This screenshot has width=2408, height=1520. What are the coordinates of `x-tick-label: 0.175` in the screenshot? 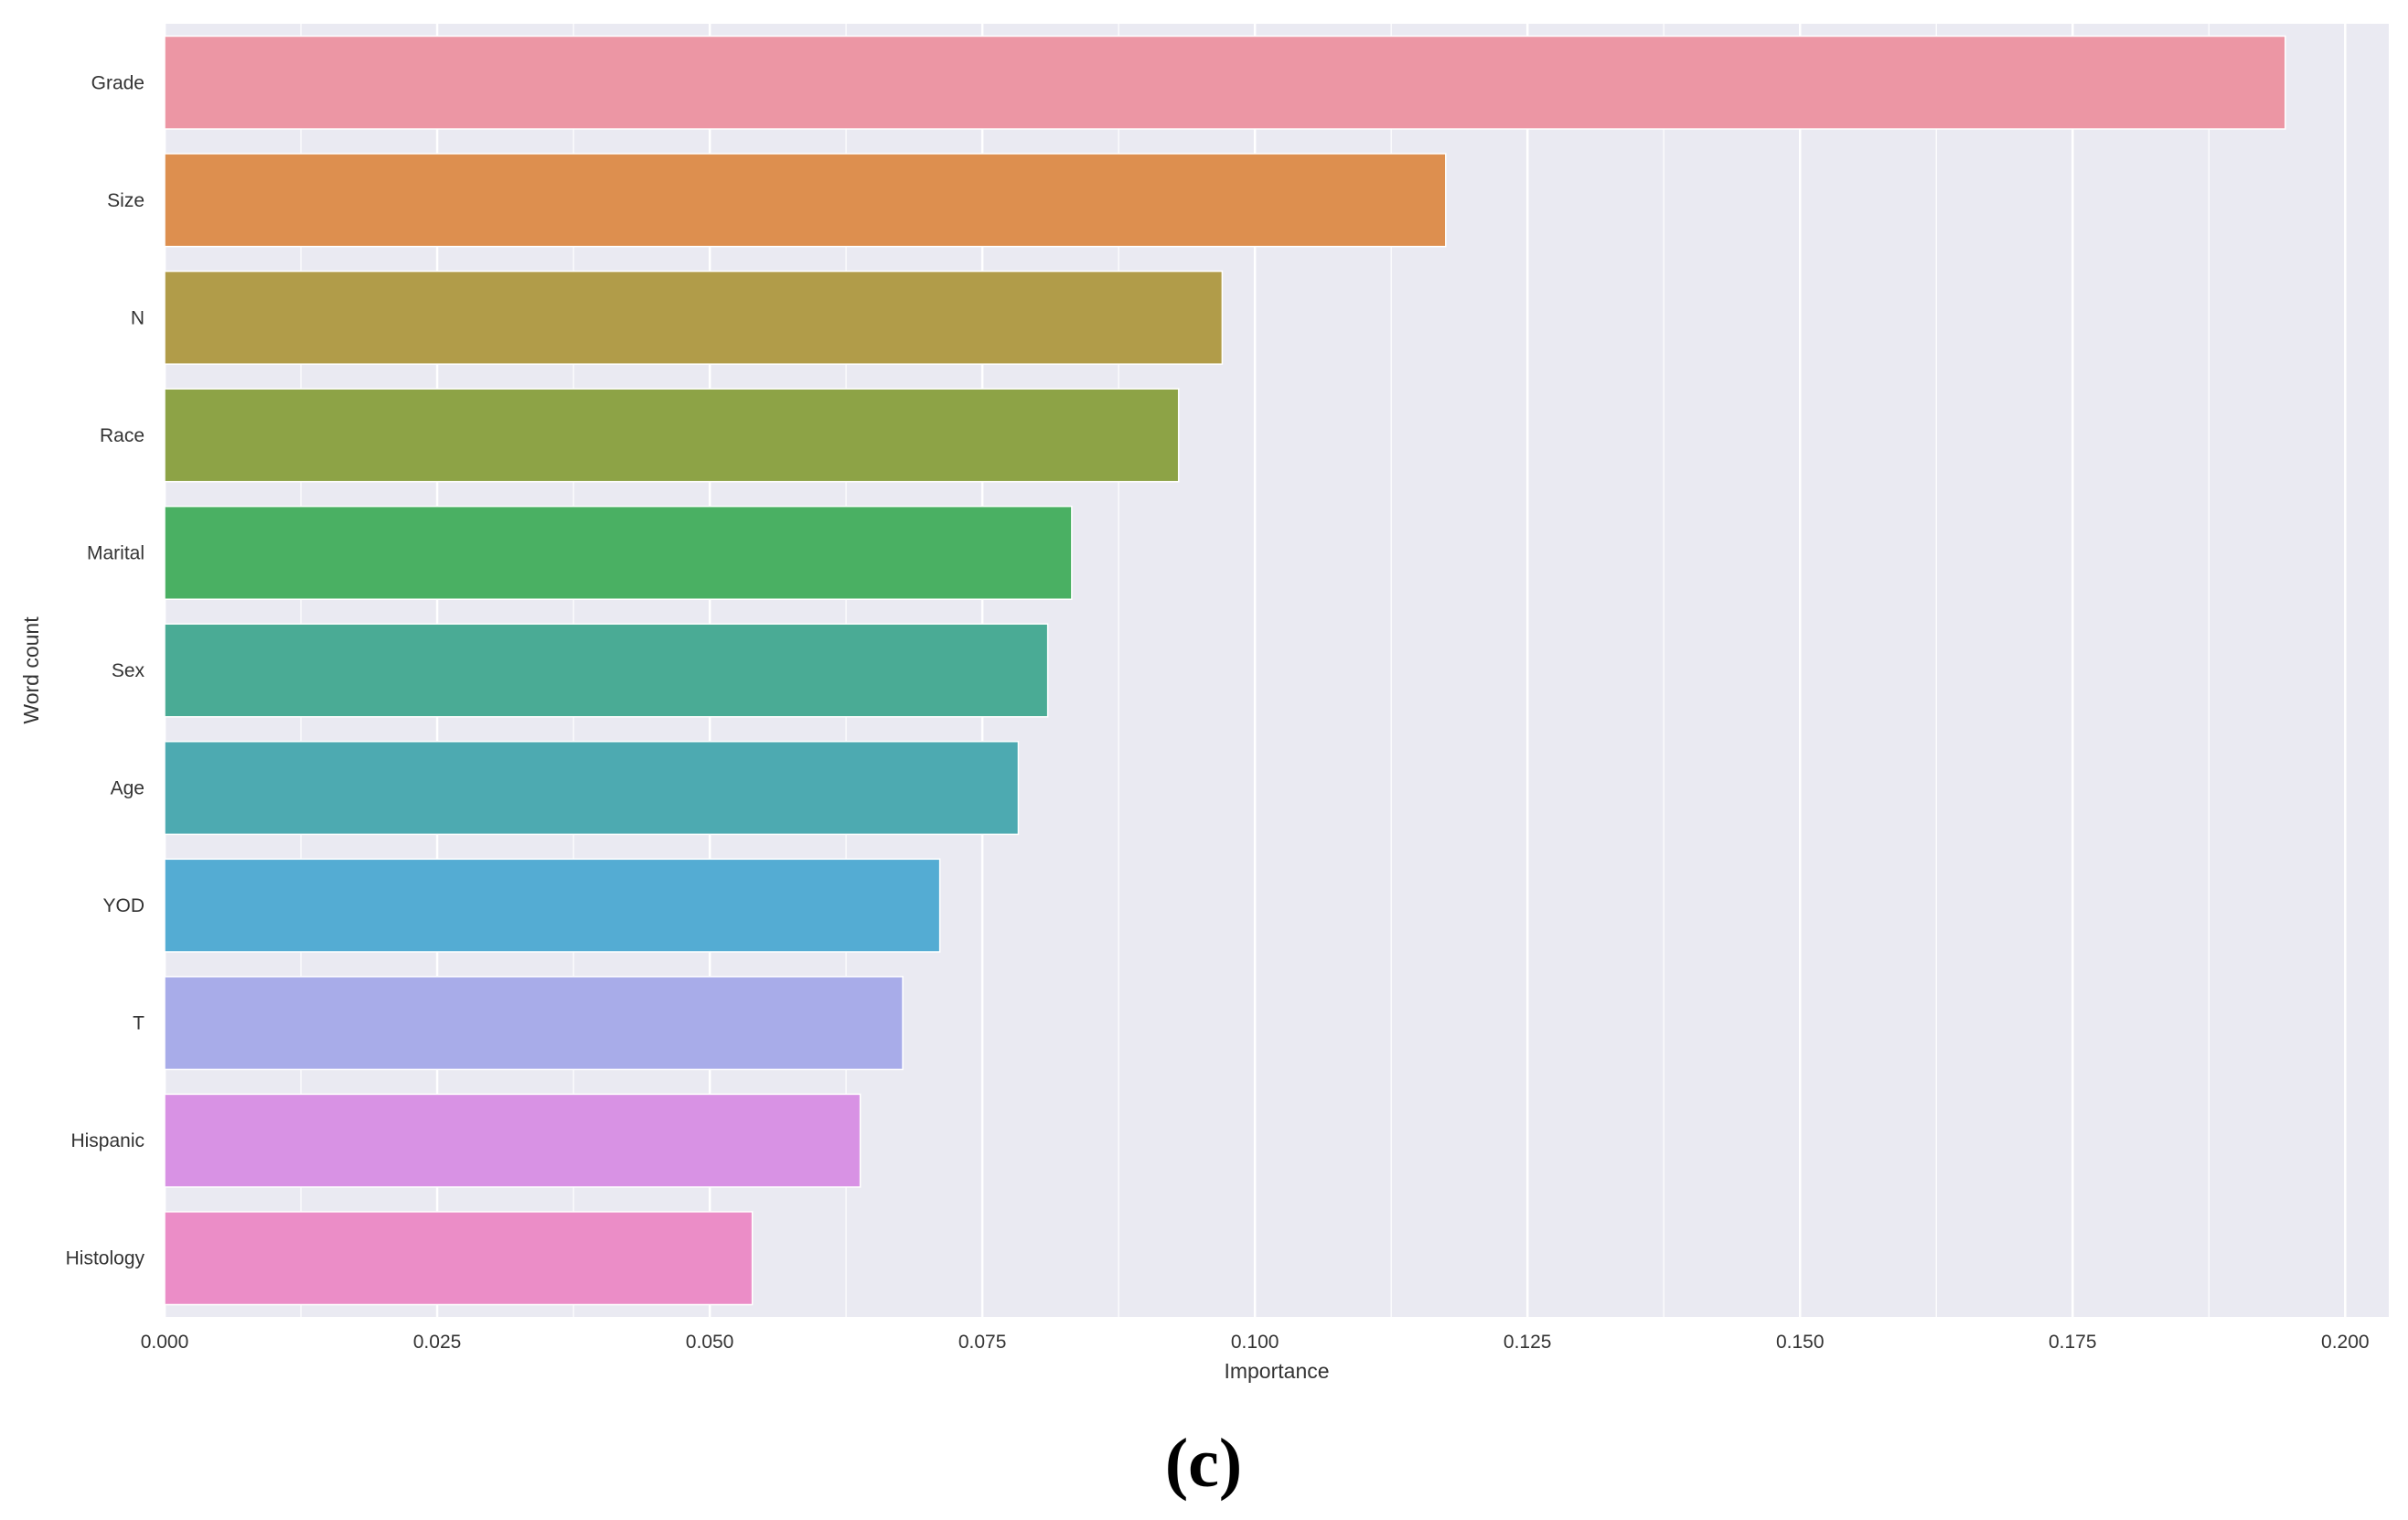 It's located at (2073, 1342).